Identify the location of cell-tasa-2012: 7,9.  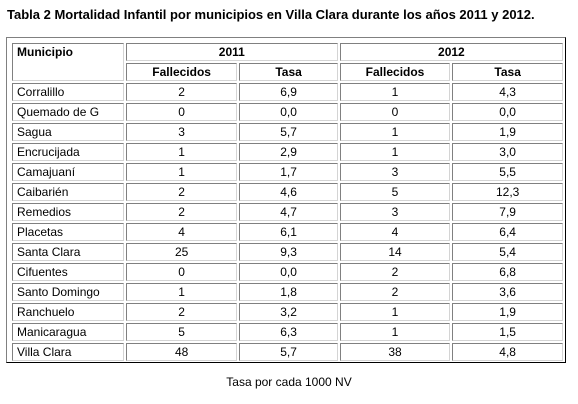
(507, 212).